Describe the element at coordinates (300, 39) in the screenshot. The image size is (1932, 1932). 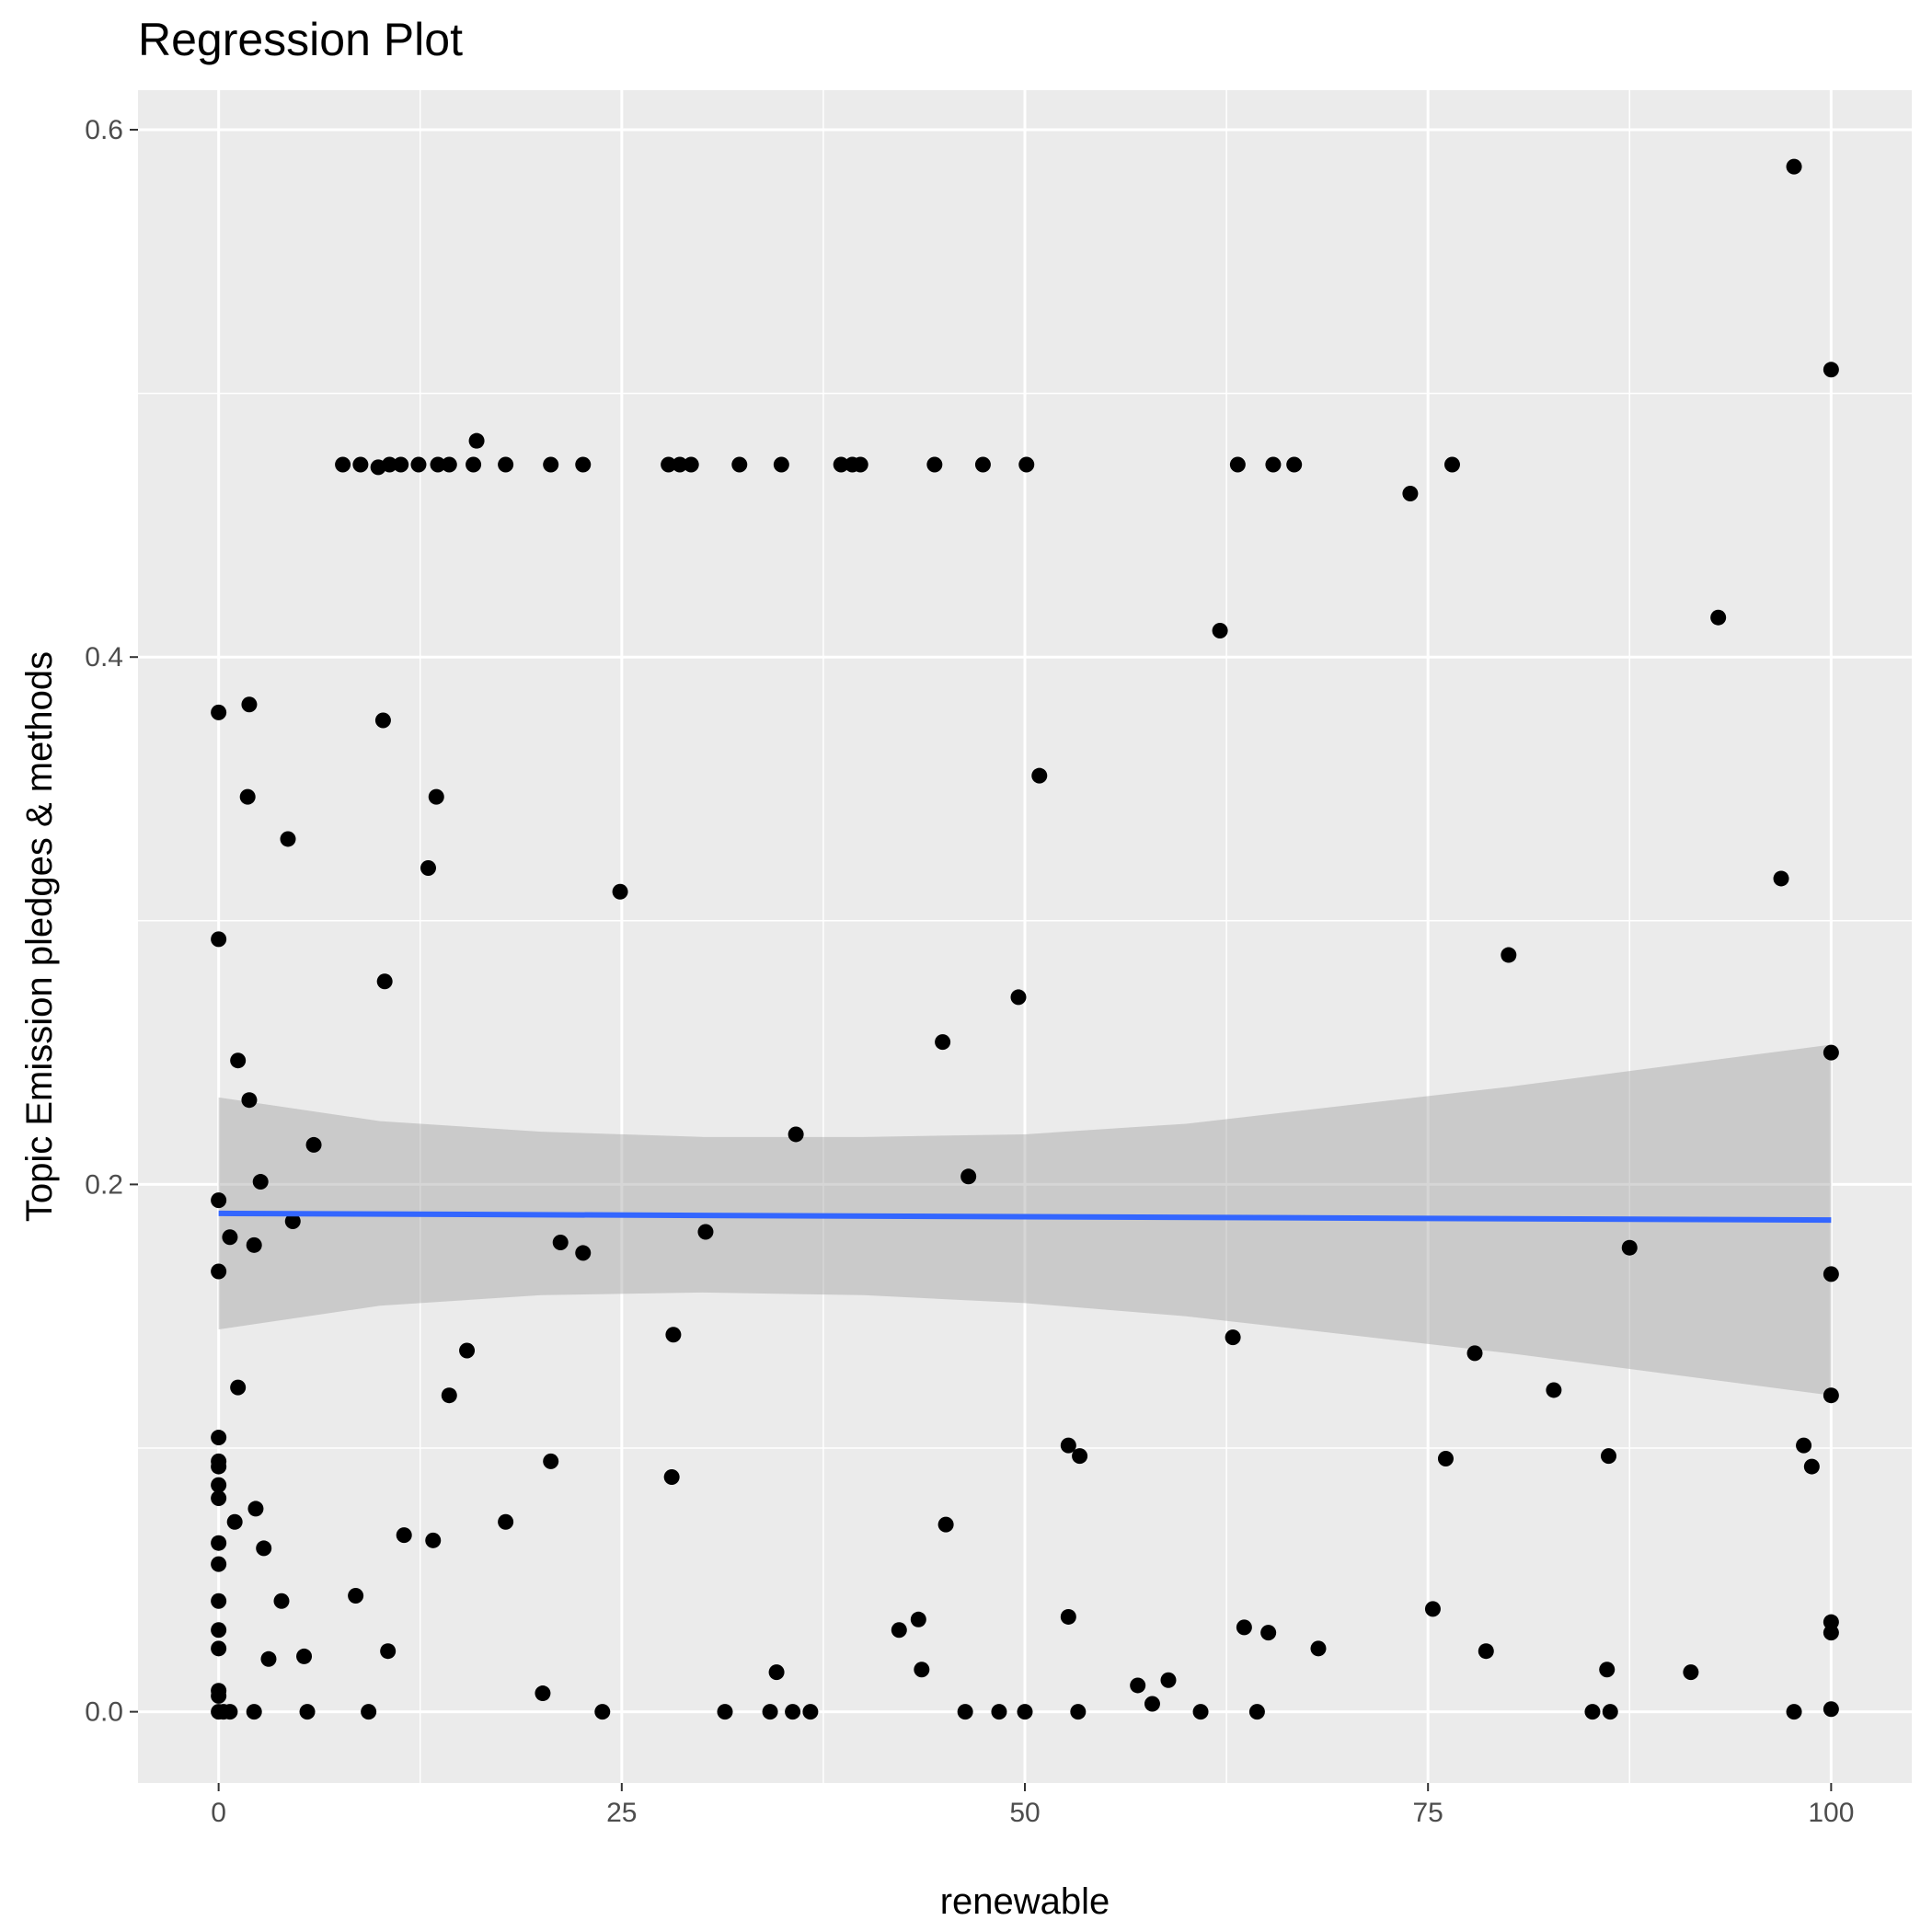
I see `chart-title: Regression Plot` at that location.